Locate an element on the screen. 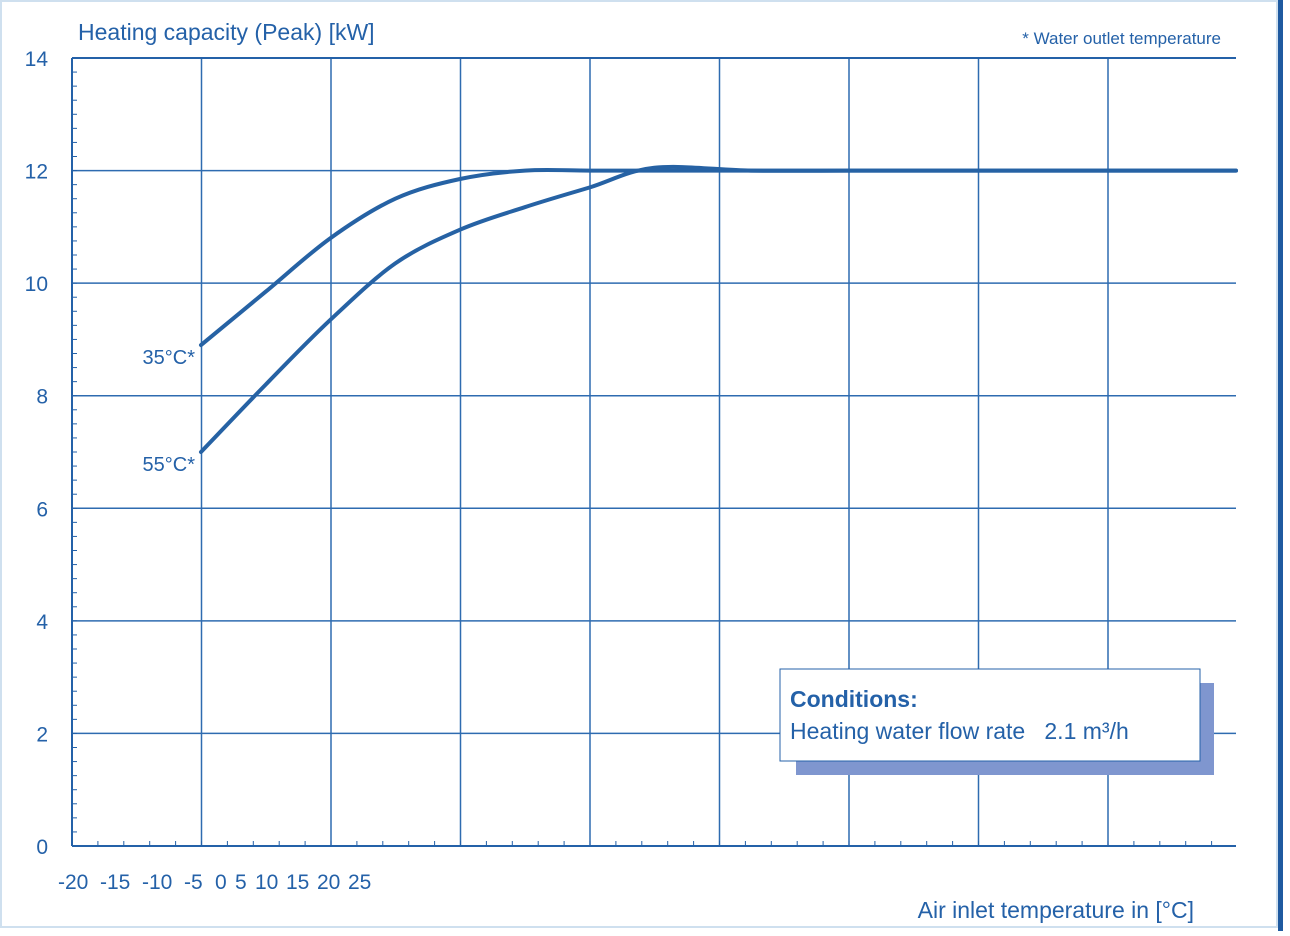 The height and width of the screenshot is (936, 1290). x-tick-label: 10 is located at coordinates (266, 882).